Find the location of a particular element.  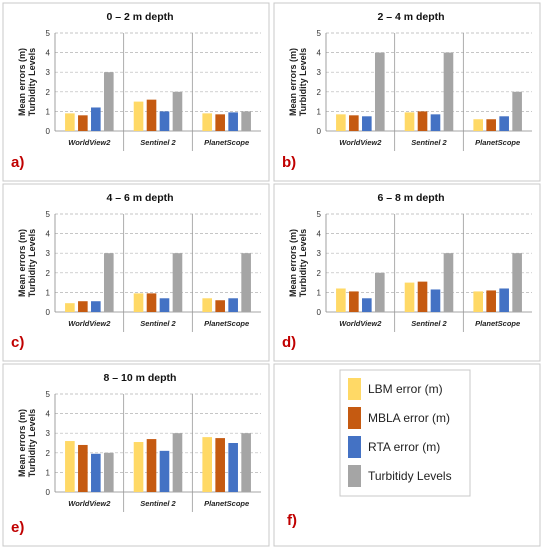

legend-swatch-turbidity is located at coordinates (354, 476).